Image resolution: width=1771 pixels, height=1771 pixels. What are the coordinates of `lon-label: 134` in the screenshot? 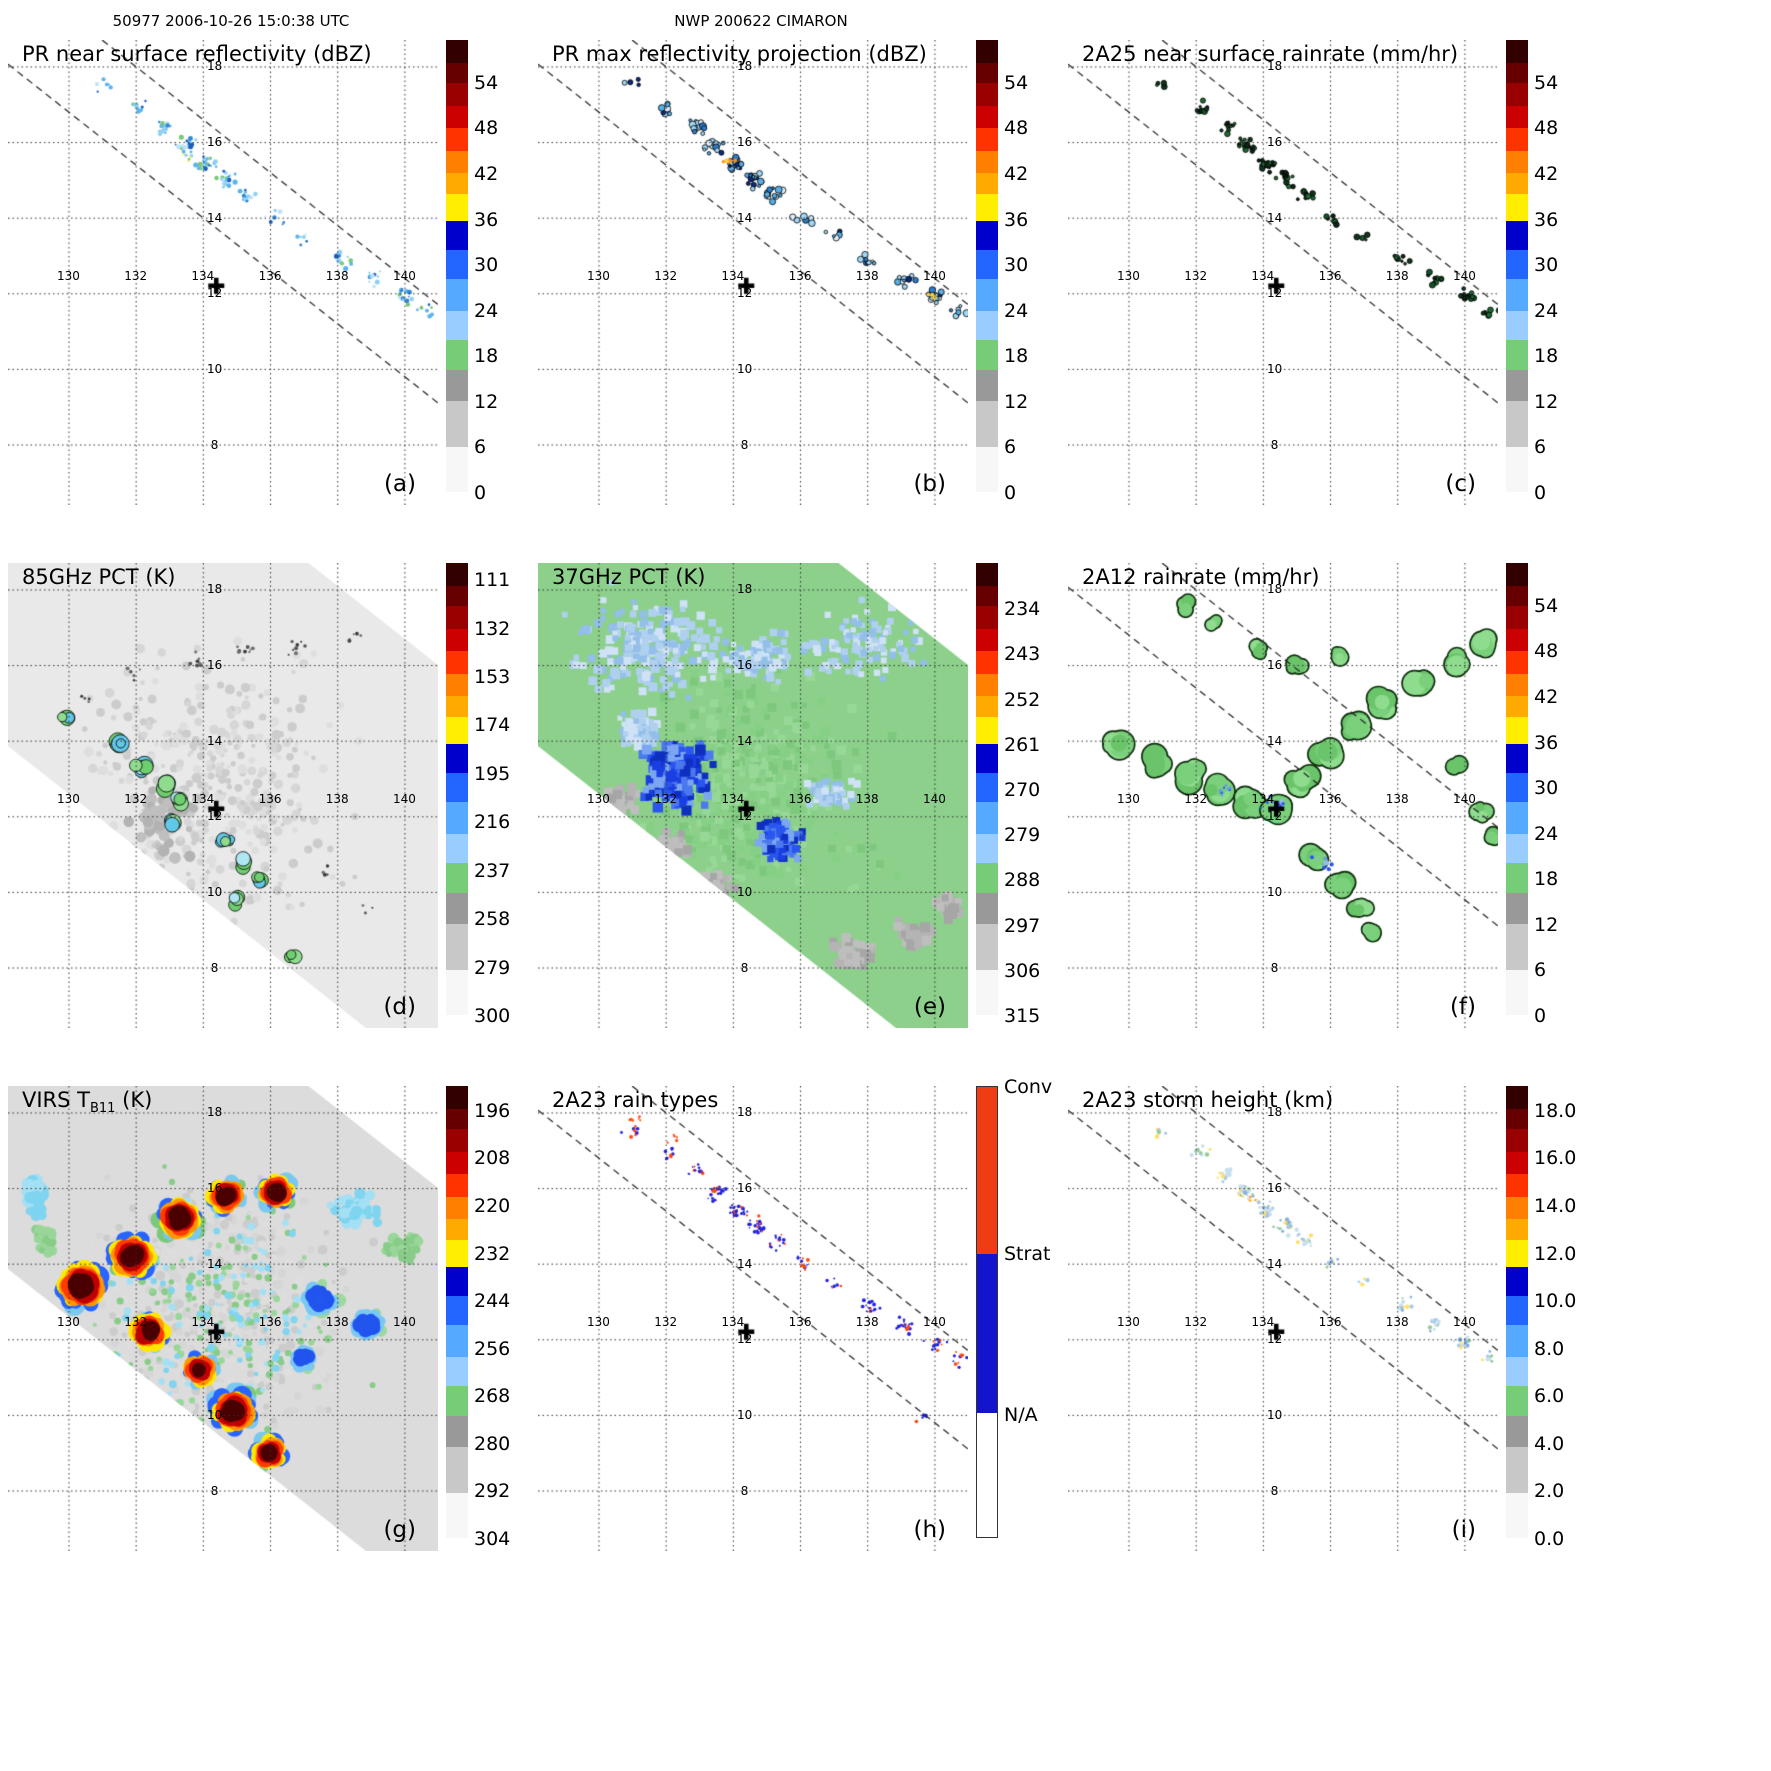 It's located at (203, 799).